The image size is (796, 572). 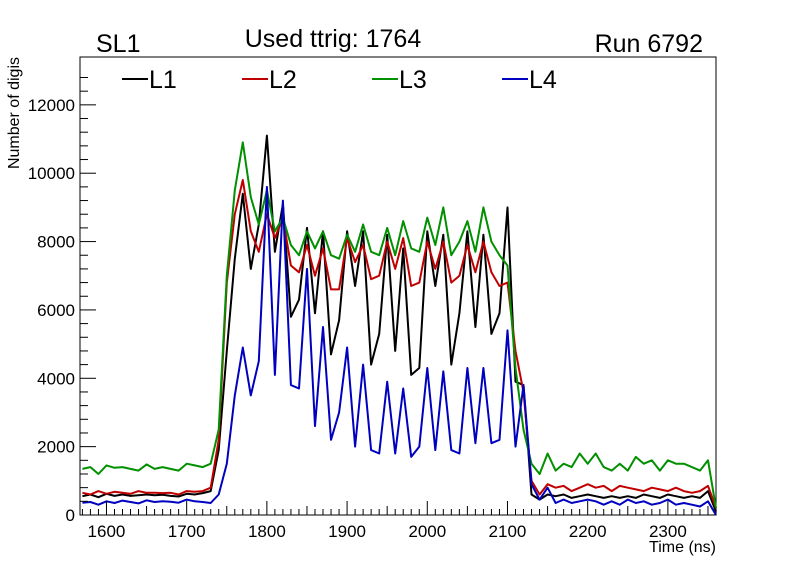 I want to click on y-tick-label: 8000, so click(x=56, y=242).